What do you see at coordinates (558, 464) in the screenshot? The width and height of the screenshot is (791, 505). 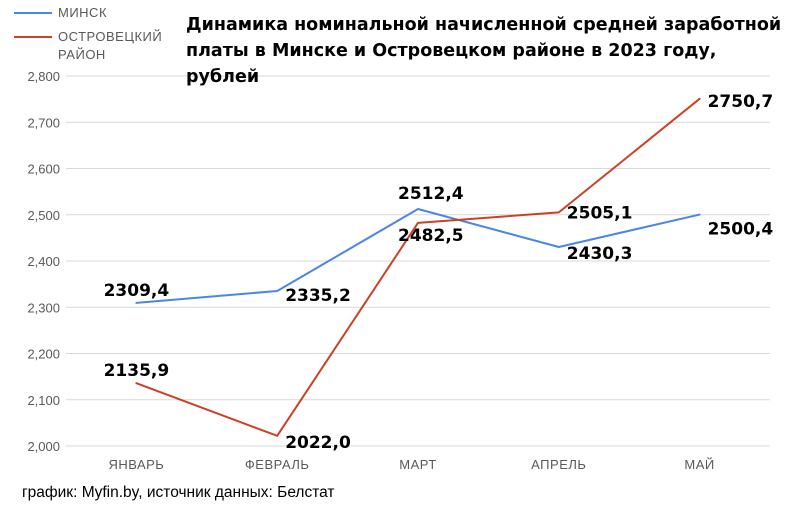 I see `x-tick-label: АПРЕЛЬ` at bounding box center [558, 464].